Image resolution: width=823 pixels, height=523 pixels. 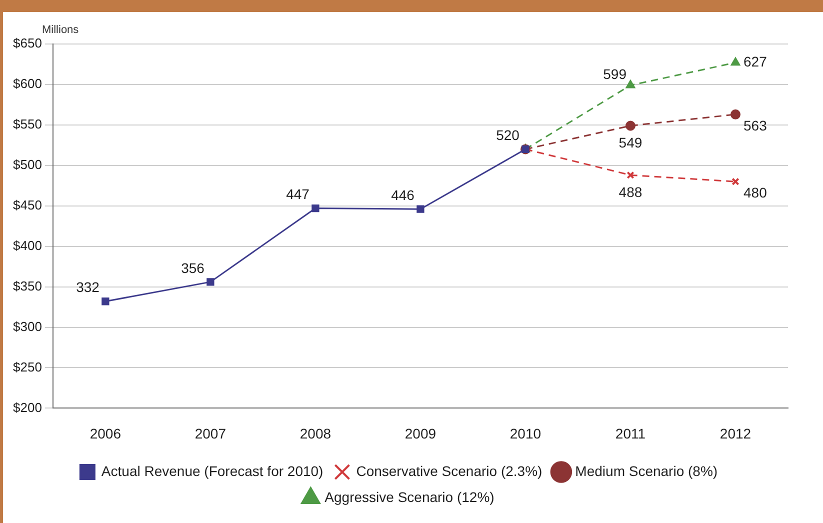 I want to click on data-label: 447, so click(x=298, y=194).